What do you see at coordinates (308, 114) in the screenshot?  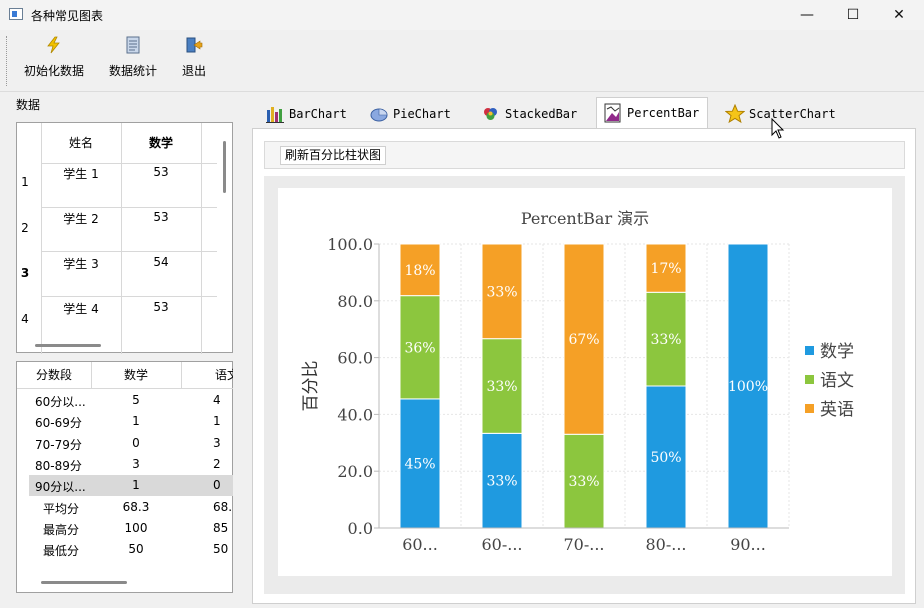 I see `tab-barchart: BarChart` at bounding box center [308, 114].